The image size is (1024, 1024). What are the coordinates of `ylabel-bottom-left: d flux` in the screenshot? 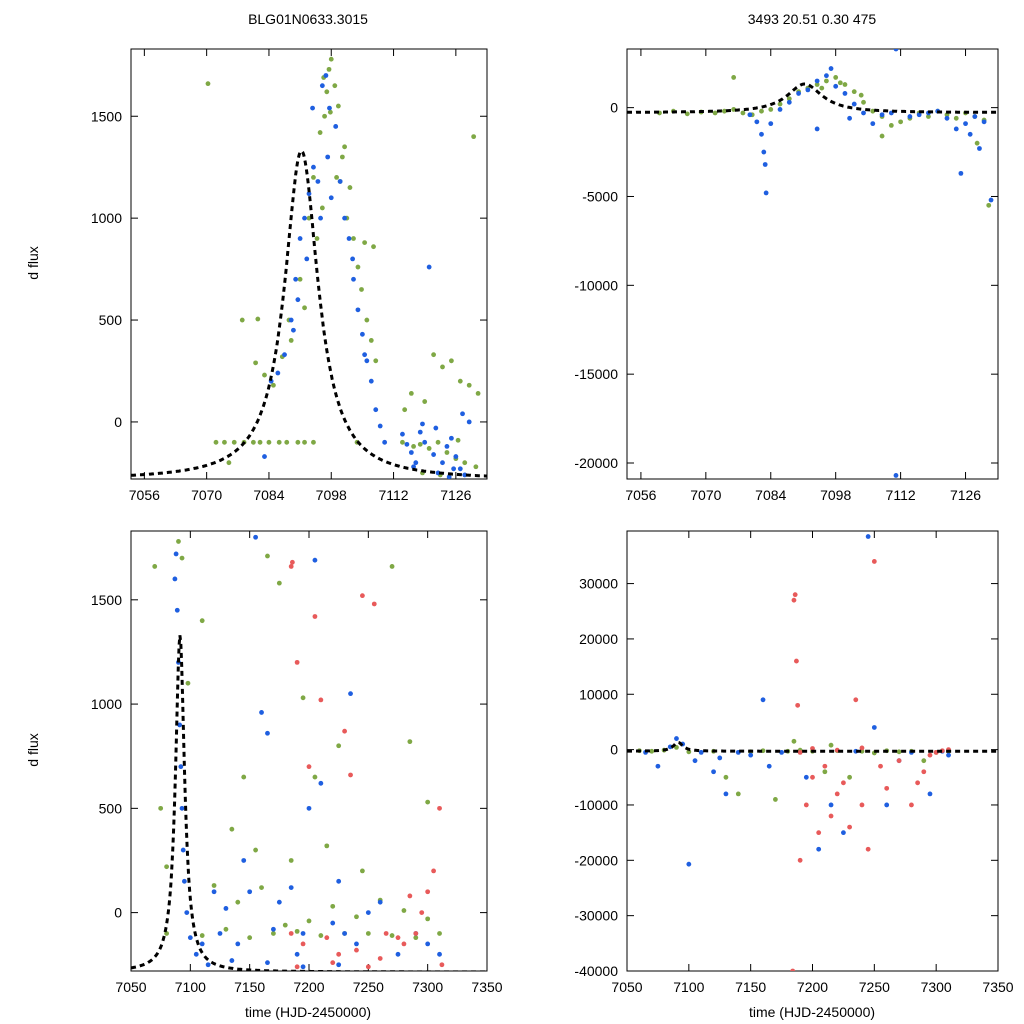 It's located at (33, 749).